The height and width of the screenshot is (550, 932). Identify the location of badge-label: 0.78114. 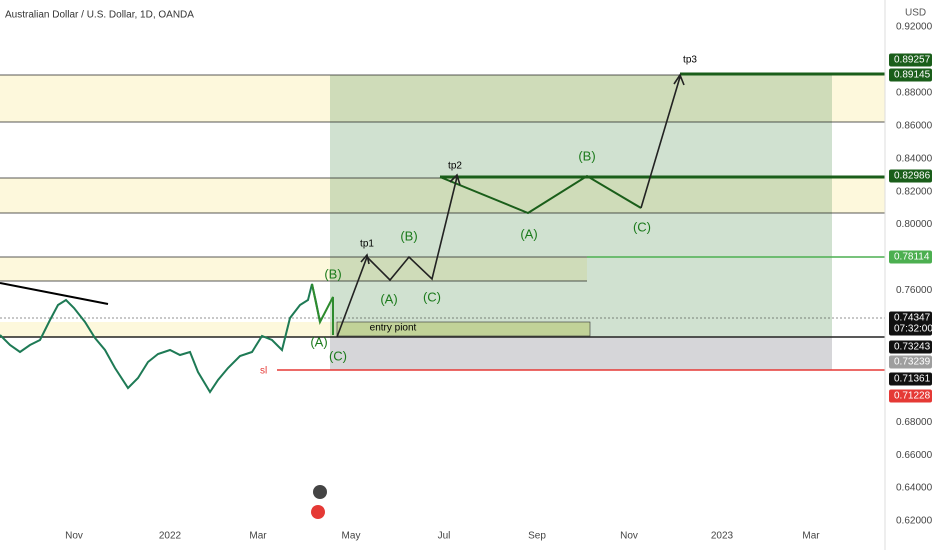
(912, 257).